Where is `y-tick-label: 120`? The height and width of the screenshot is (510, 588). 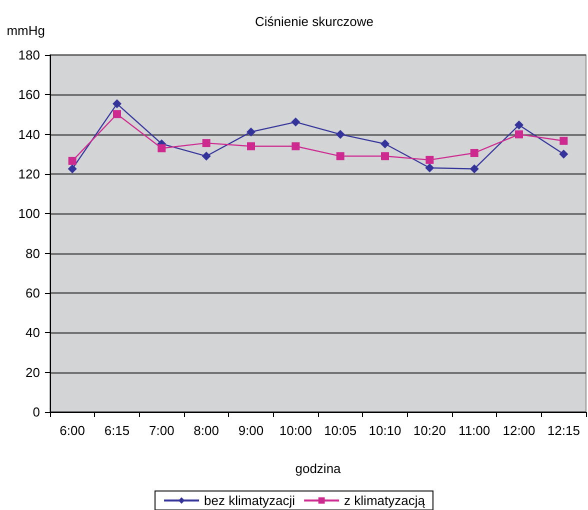 y-tick-label: 120 is located at coordinates (29, 174).